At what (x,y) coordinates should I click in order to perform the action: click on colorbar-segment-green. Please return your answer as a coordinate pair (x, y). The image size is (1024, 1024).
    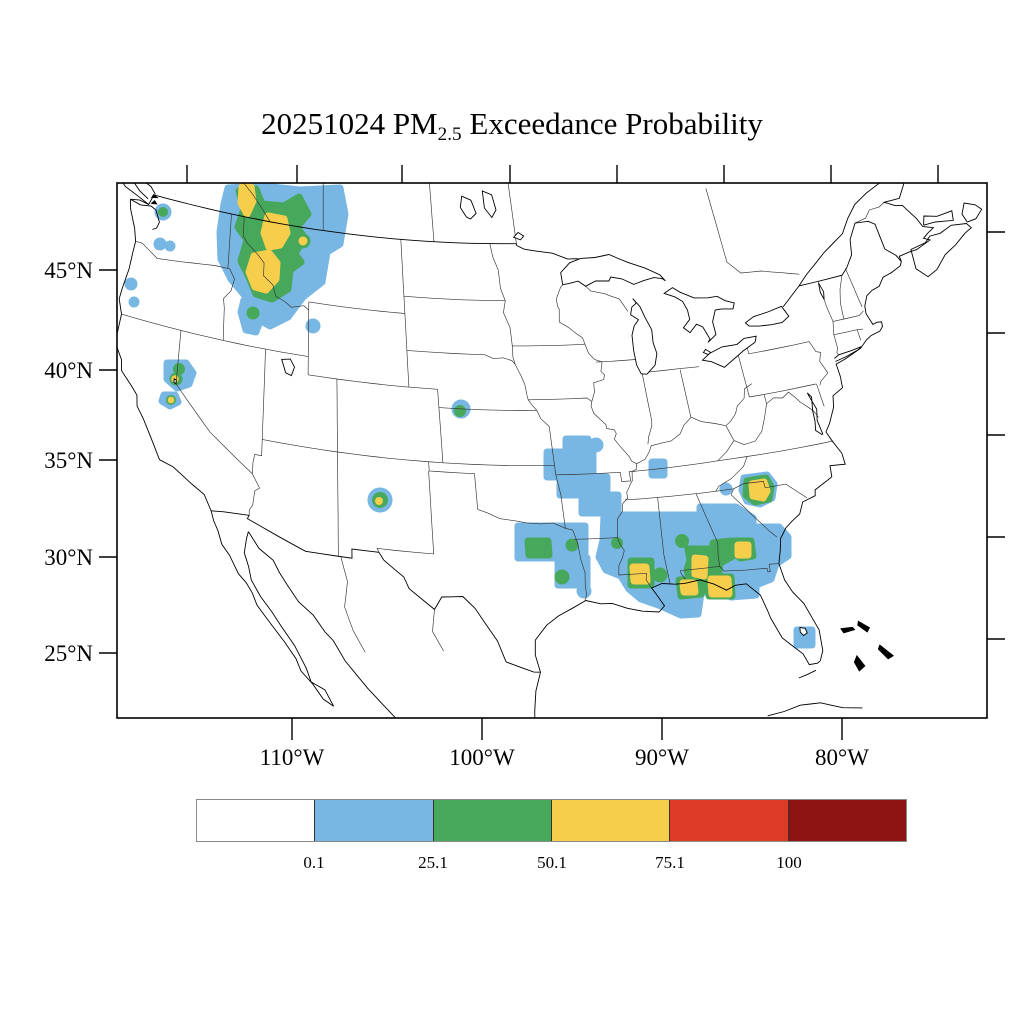
    Looking at the image, I should click on (491, 820).